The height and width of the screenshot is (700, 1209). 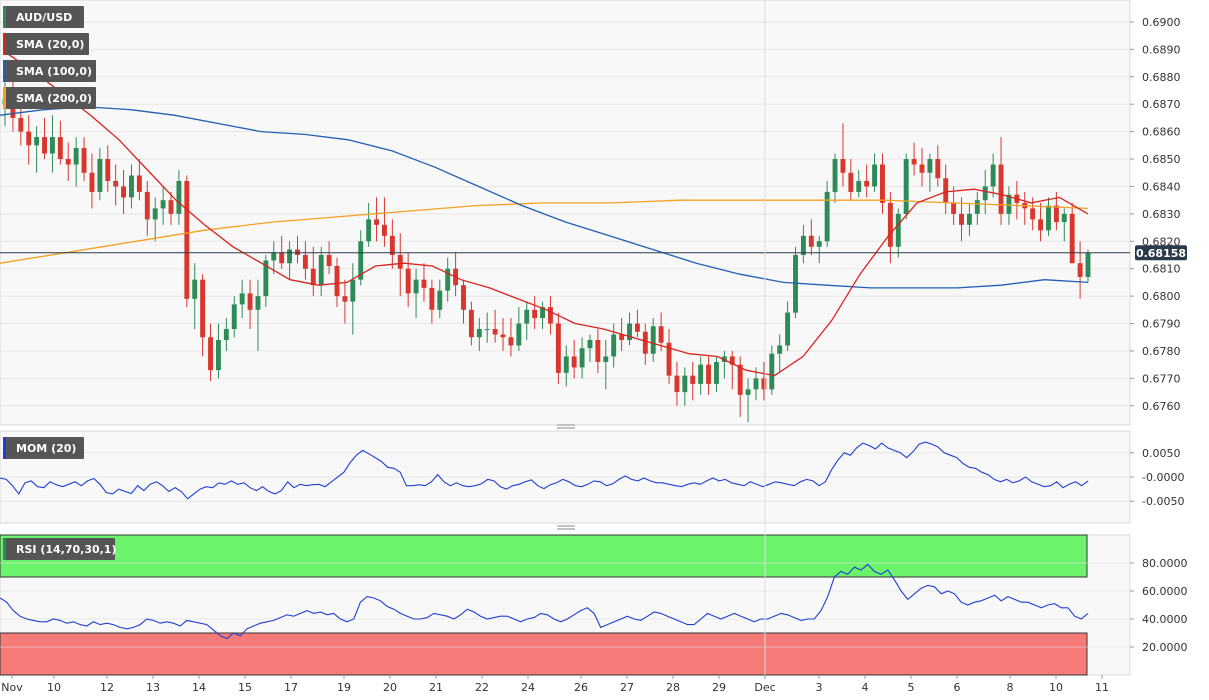 What do you see at coordinates (1161, 253) in the screenshot?
I see `last-price-bg` at bounding box center [1161, 253].